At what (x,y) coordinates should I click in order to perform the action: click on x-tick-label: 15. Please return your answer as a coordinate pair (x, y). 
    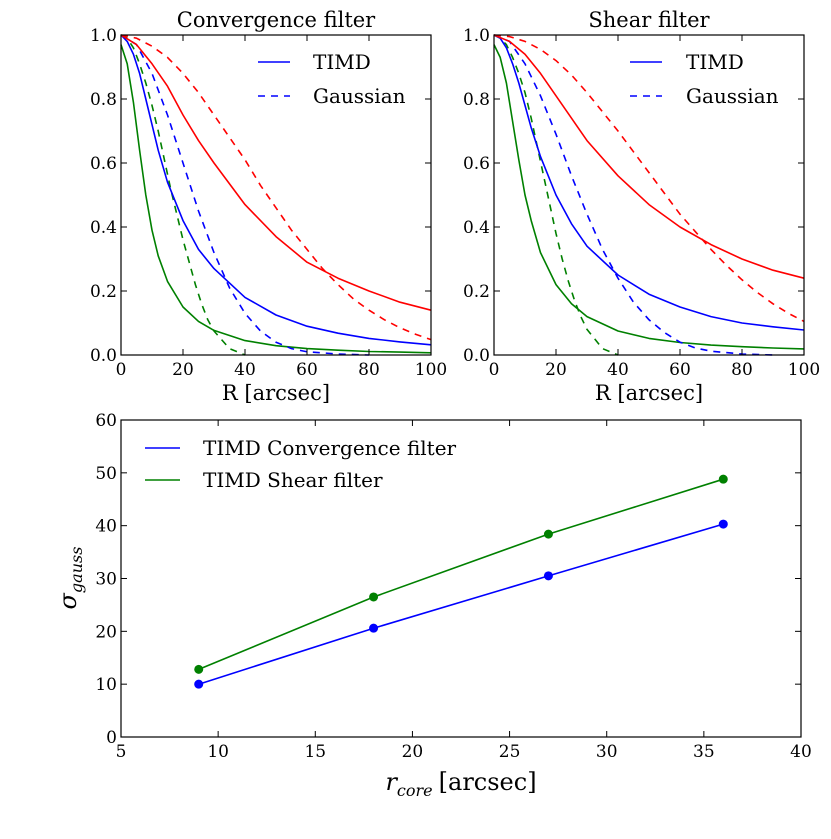
    Looking at the image, I should click on (315, 752).